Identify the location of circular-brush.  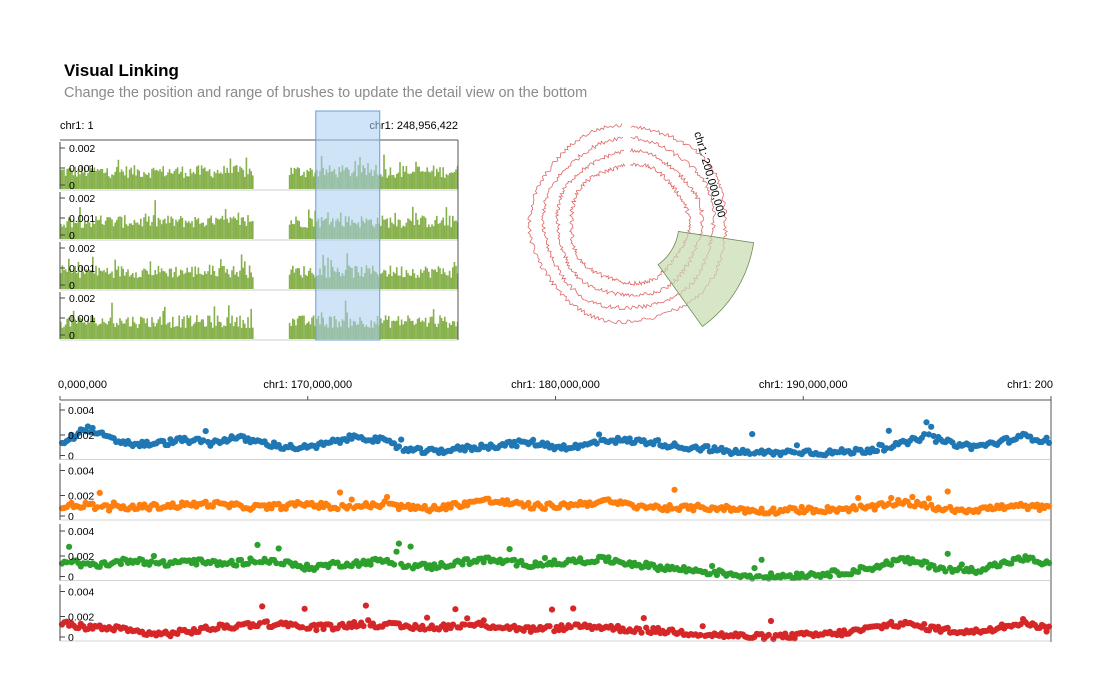
(706, 278).